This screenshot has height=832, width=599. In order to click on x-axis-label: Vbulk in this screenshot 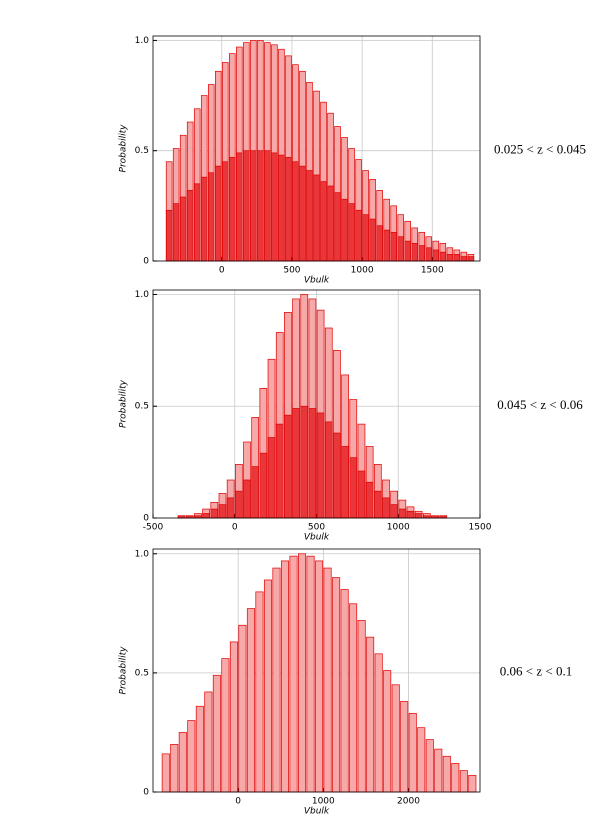, I will do `click(317, 281)`.